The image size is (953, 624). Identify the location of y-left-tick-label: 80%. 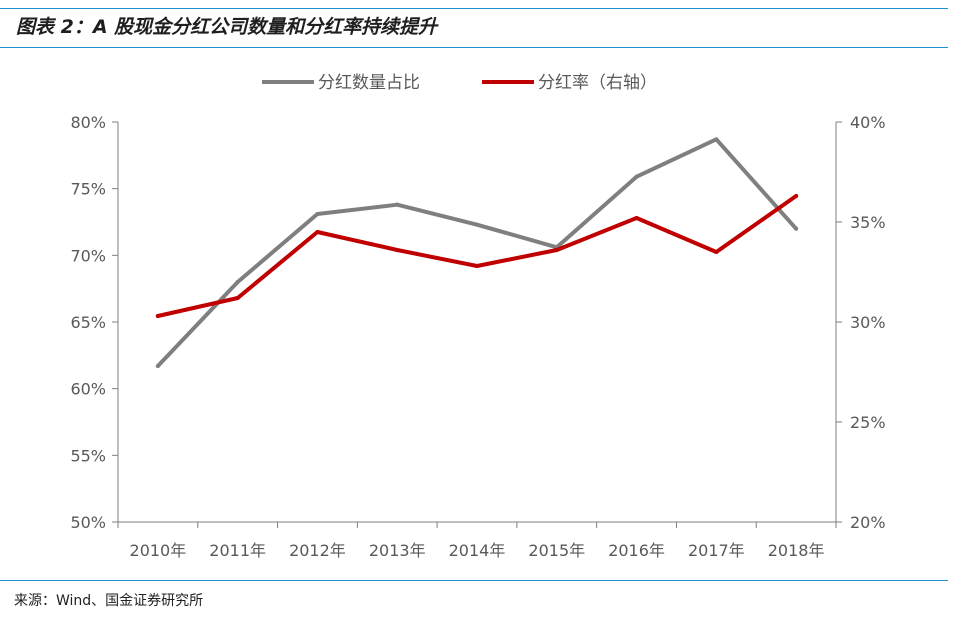
(88, 122).